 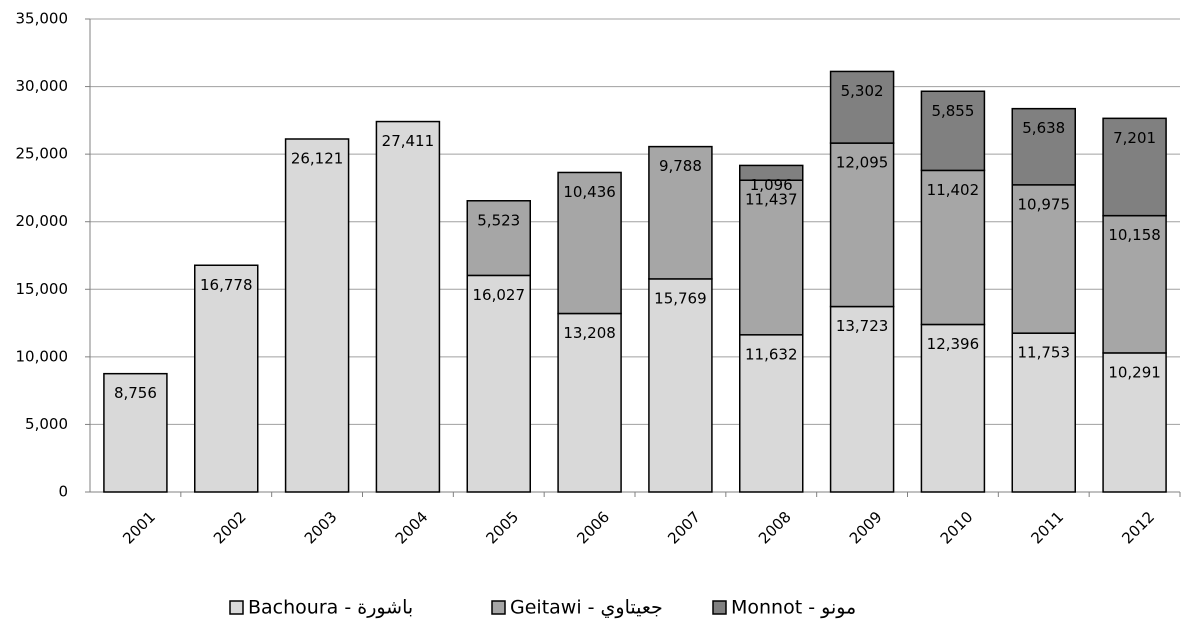 What do you see at coordinates (503, 528) in the screenshot?
I see `x-tick-label: 2005` at bounding box center [503, 528].